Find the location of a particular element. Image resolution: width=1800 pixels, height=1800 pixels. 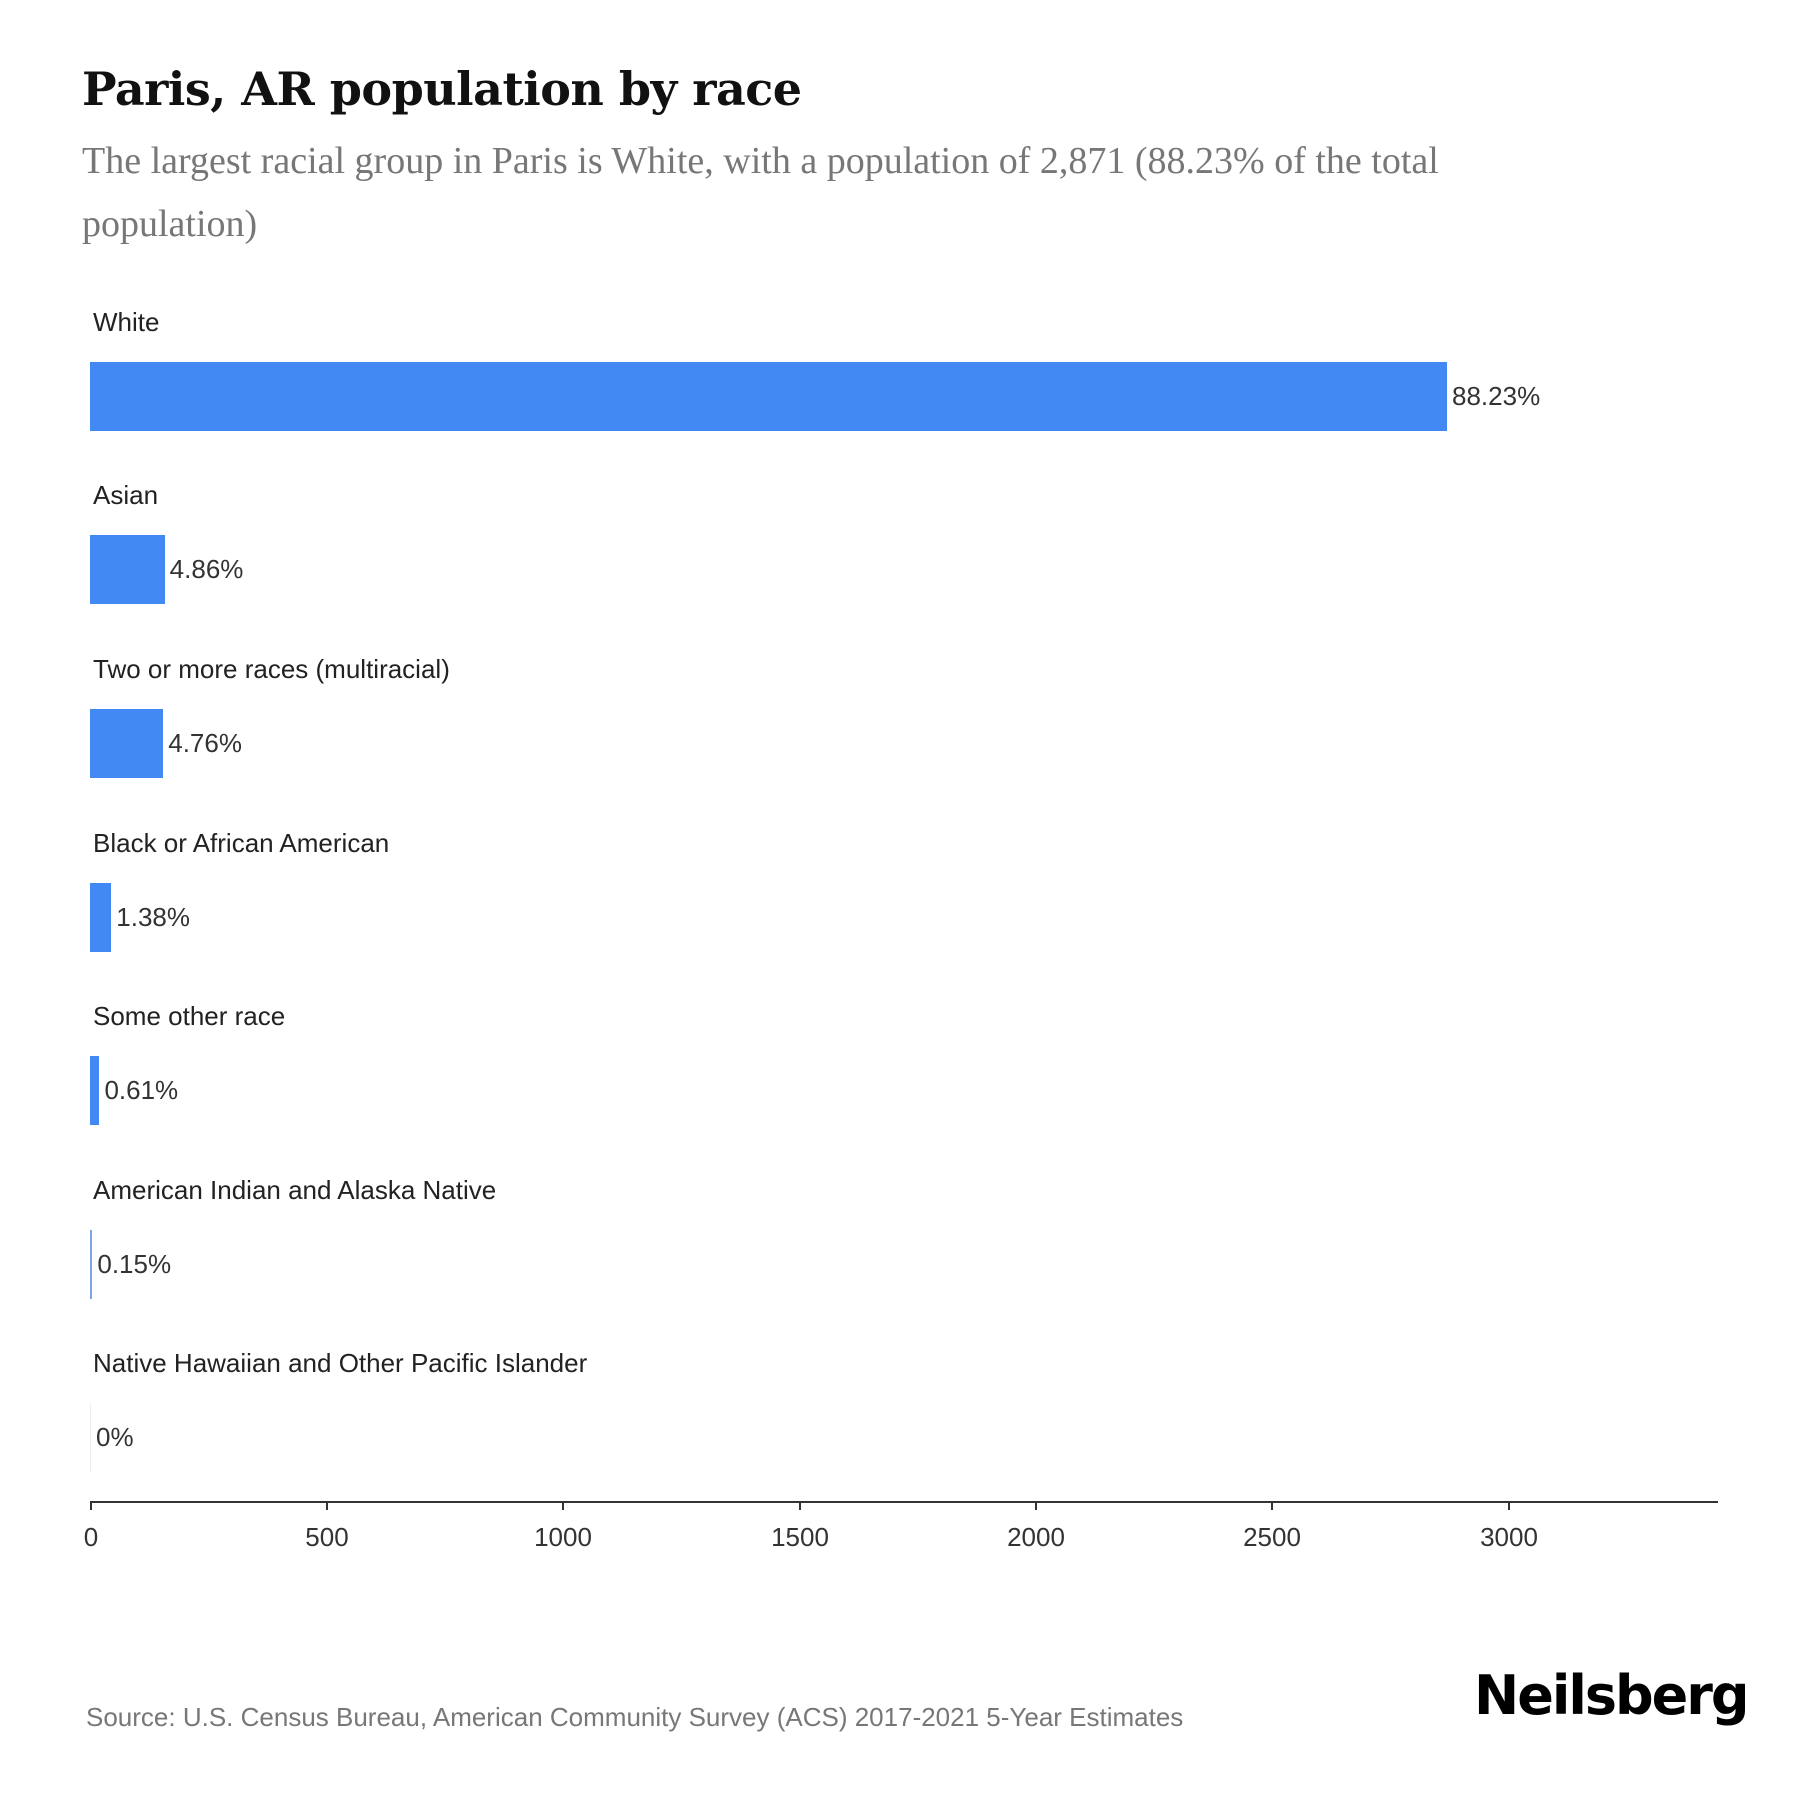

category-label: American Indian and Alaska Native is located at coordinates (295, 1190).